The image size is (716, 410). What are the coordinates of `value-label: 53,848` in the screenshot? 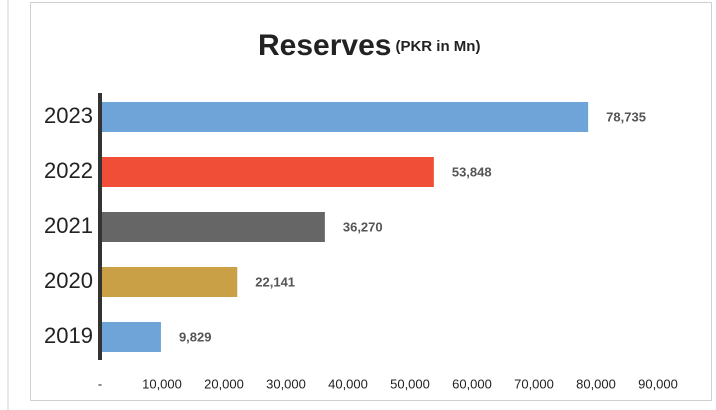 It's located at (472, 171).